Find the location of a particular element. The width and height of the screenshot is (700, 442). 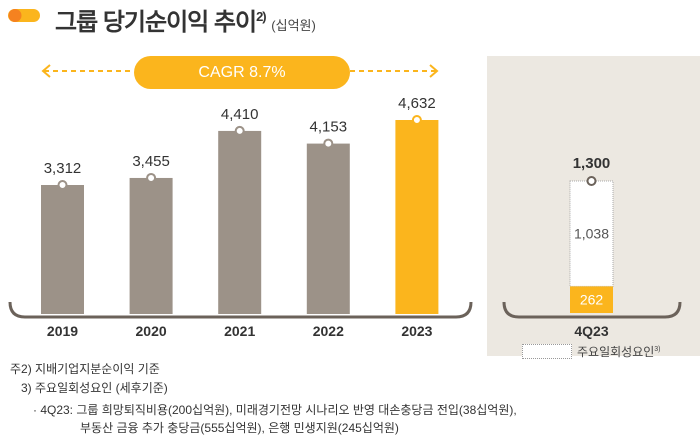

page-title: 그룹 당기순이익 추이2) (십억원) is located at coordinates (185, 19).